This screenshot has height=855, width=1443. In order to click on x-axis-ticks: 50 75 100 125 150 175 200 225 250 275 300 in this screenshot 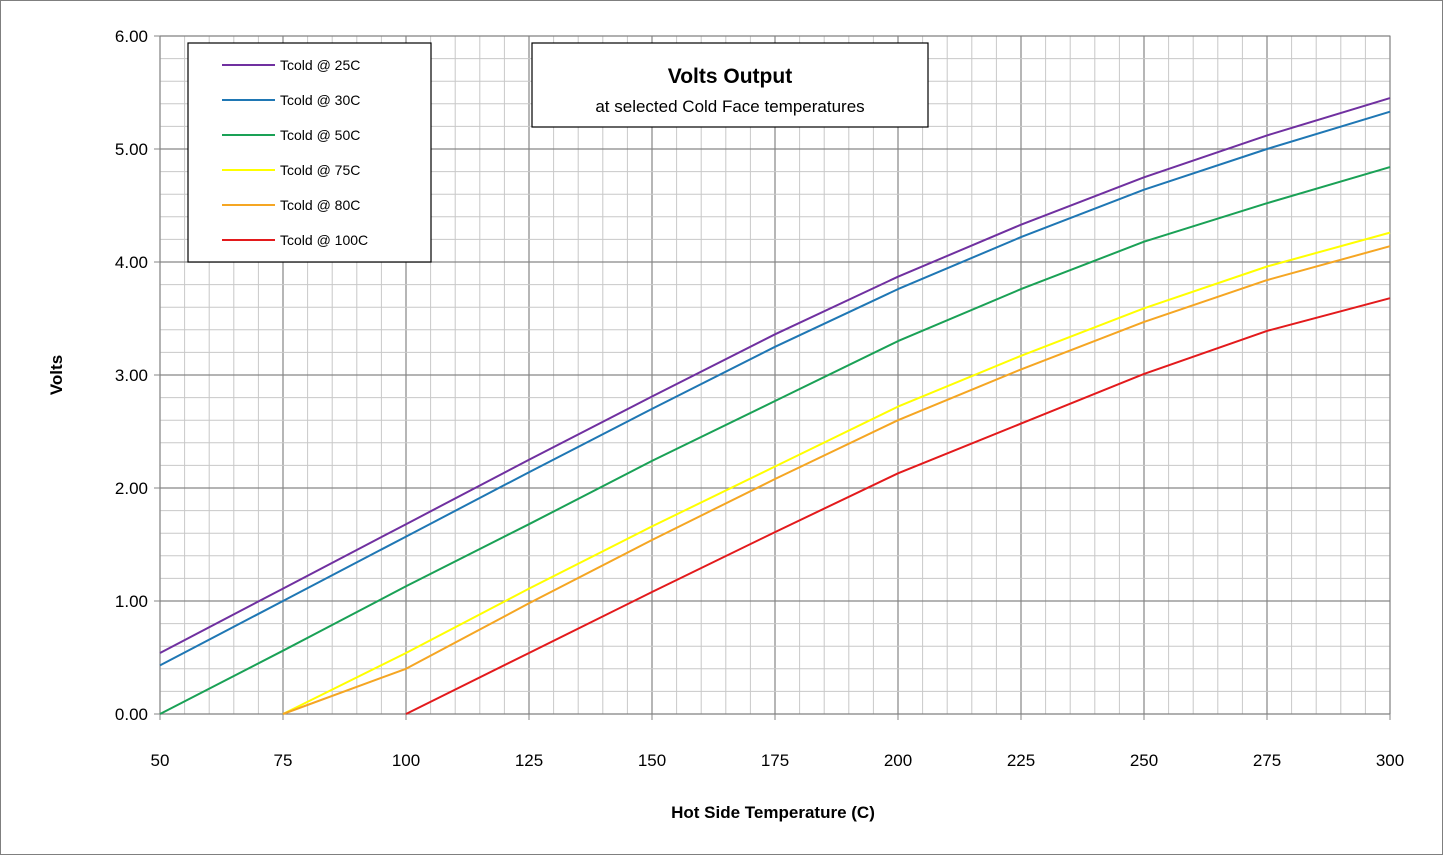, I will do `click(777, 742)`.